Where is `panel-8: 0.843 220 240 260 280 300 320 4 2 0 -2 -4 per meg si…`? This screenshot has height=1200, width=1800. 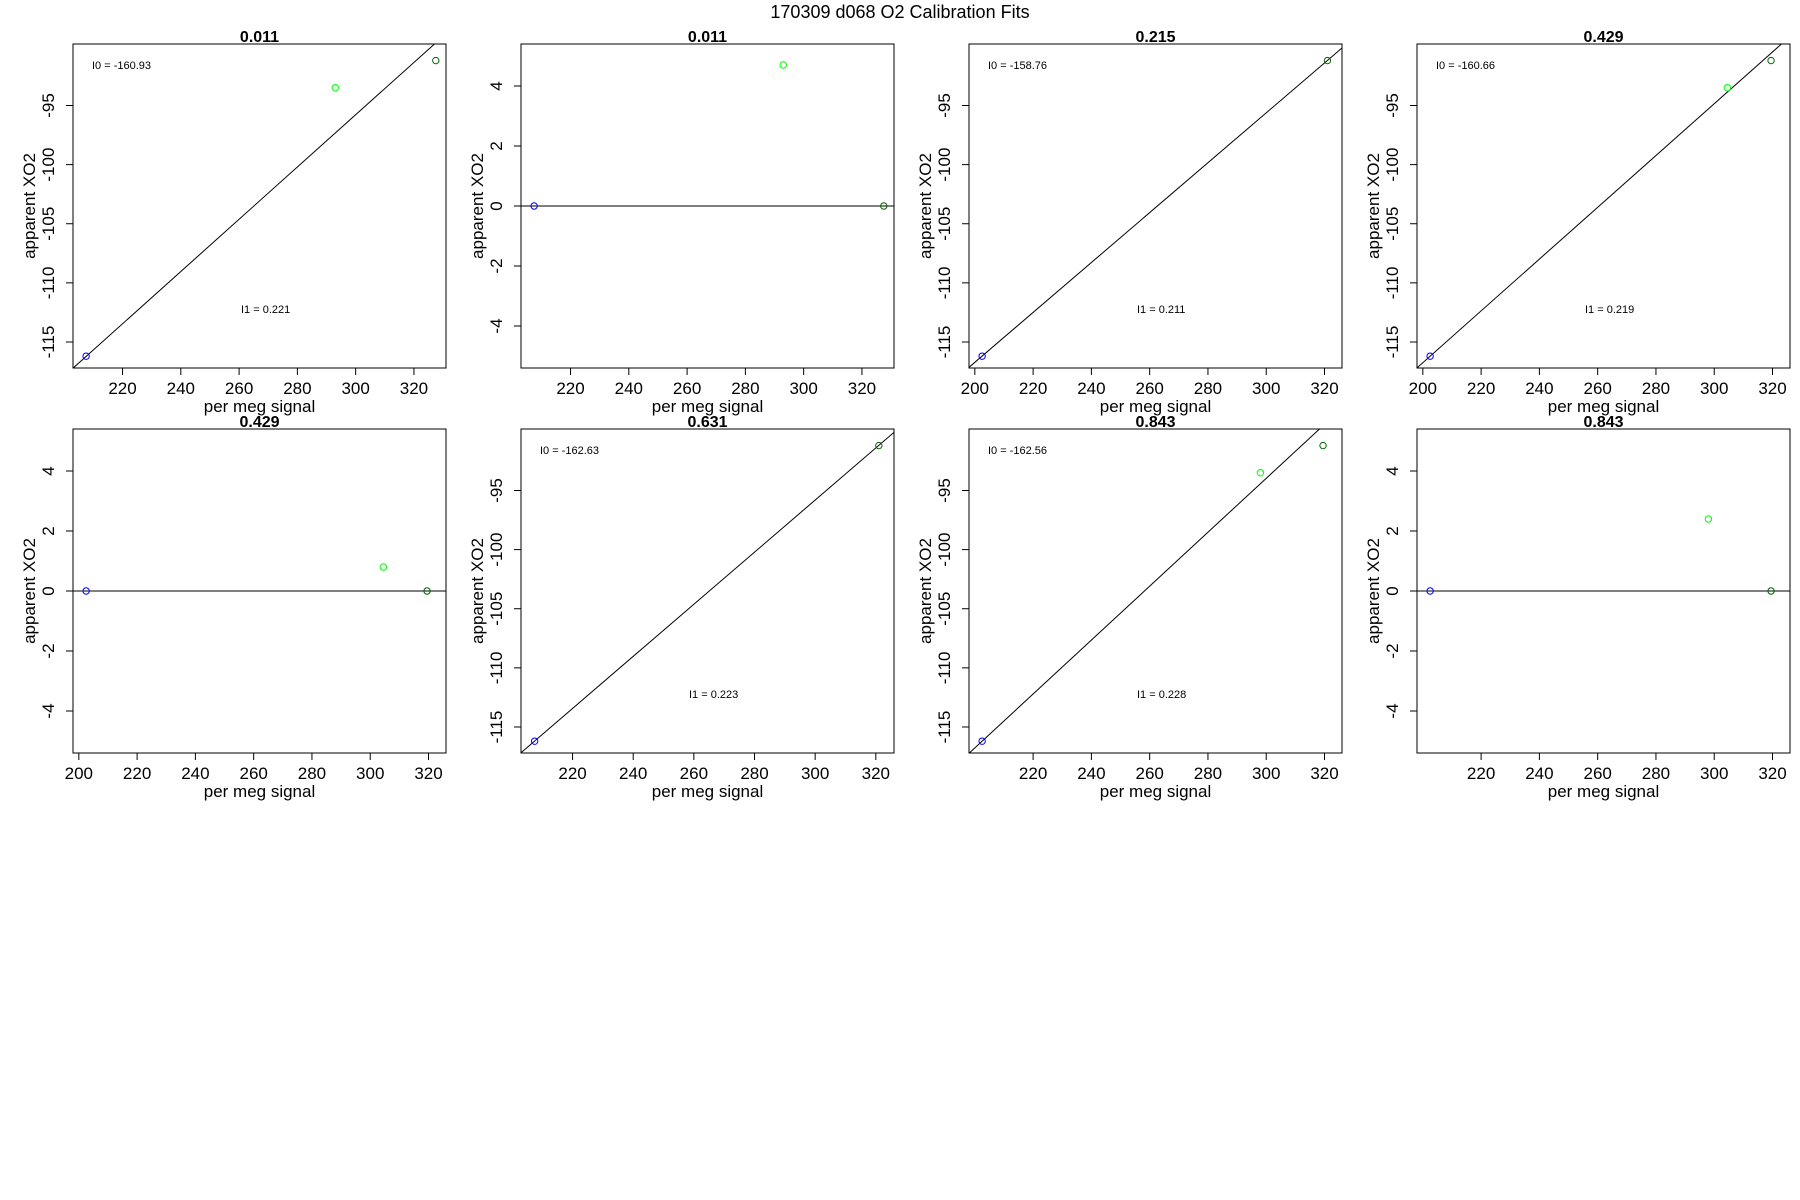
panel-8: 0.843 220 240 260 280 300 320 4 2 0 -2 -4 per meg si… is located at coordinates (1577, 607).